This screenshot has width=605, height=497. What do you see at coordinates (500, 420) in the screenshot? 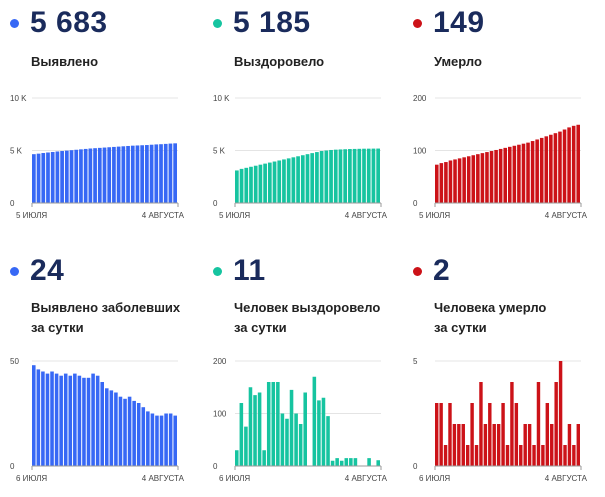
I see `chart-deaths-daily: 5 06 ИЮЛЯ 4 АВГУСТА` at bounding box center [500, 420].